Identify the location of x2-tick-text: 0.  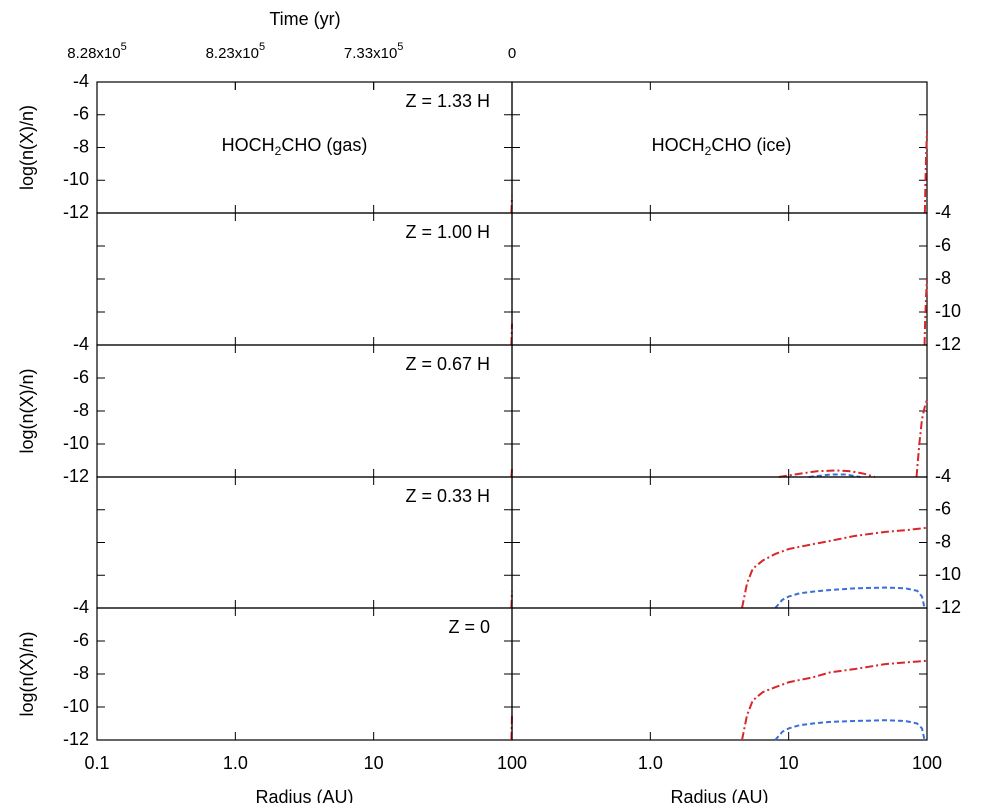
(512, 53).